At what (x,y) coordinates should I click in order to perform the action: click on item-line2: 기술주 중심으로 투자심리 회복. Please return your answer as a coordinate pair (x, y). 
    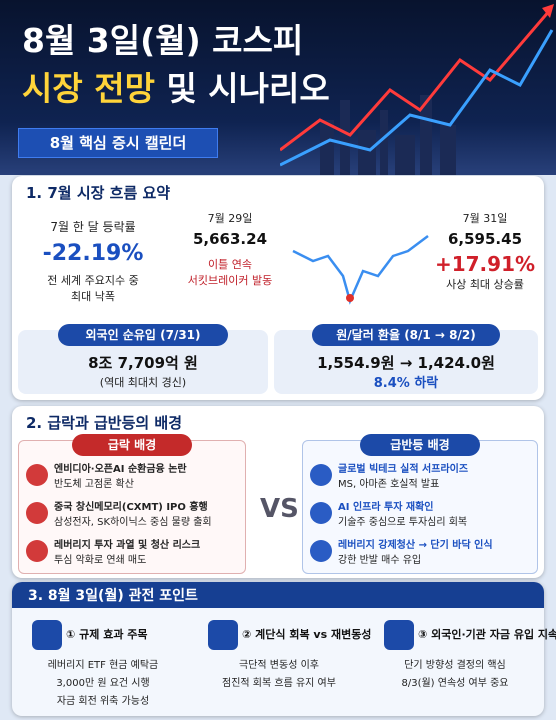
    Looking at the image, I should click on (403, 522).